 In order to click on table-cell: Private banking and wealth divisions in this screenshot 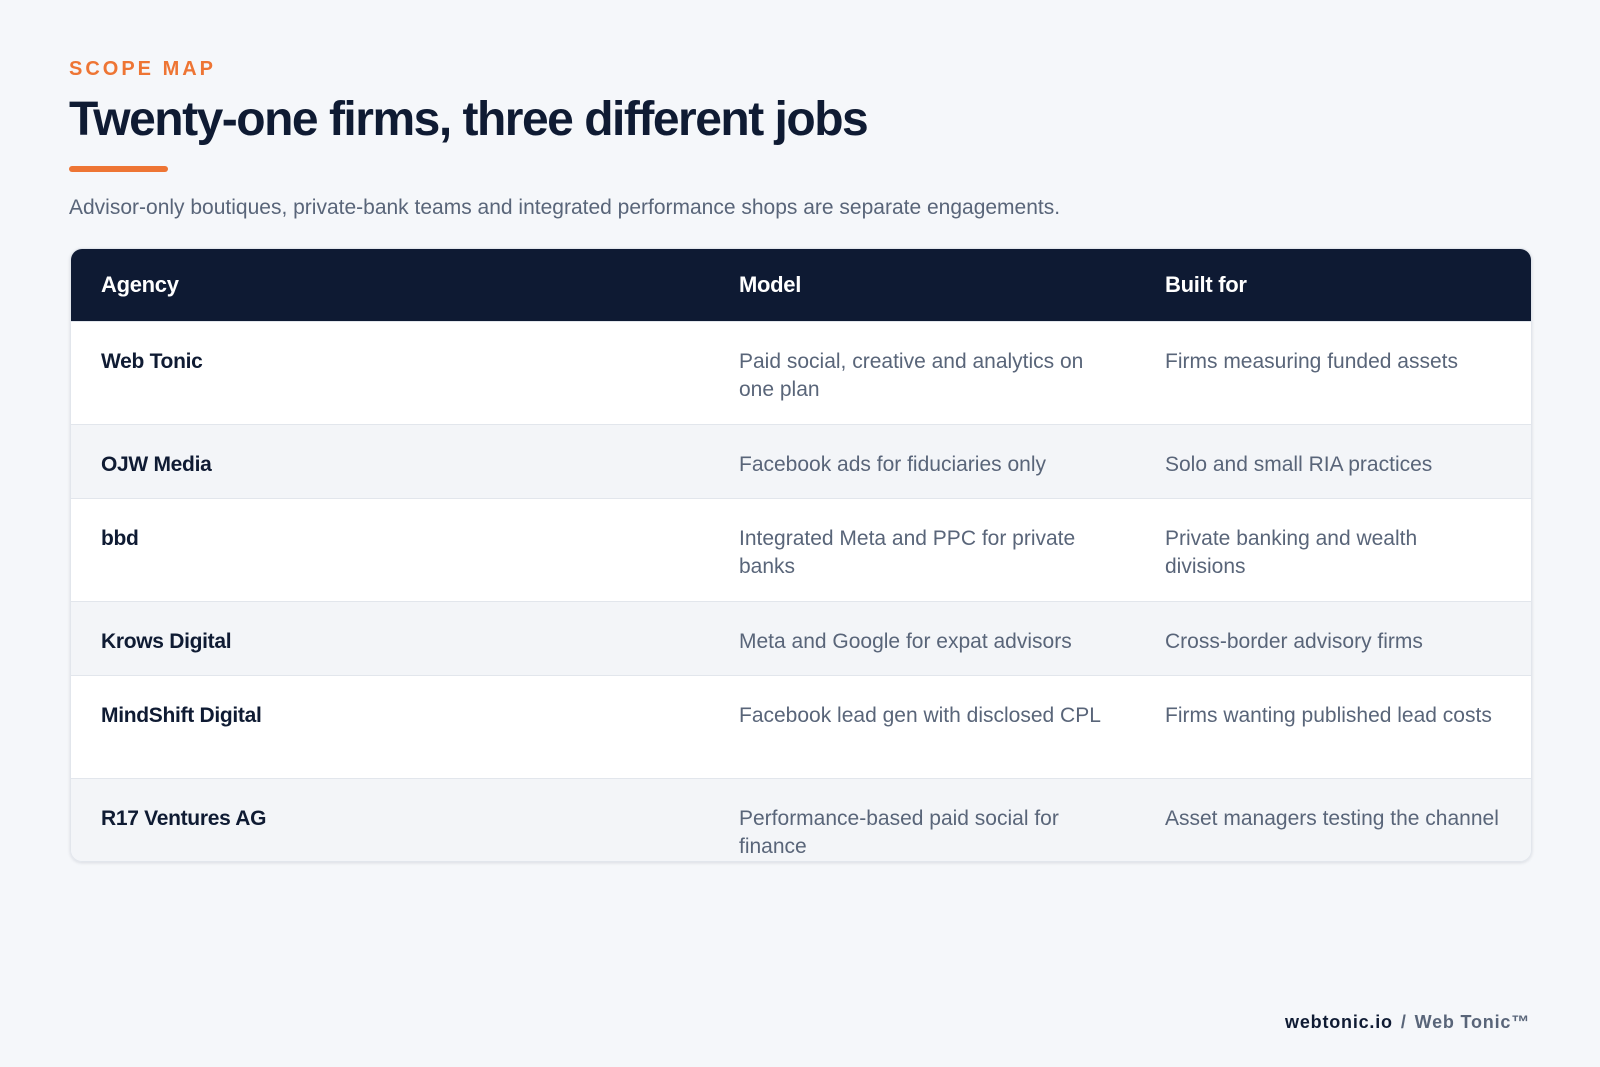, I will do `click(1333, 550)`.